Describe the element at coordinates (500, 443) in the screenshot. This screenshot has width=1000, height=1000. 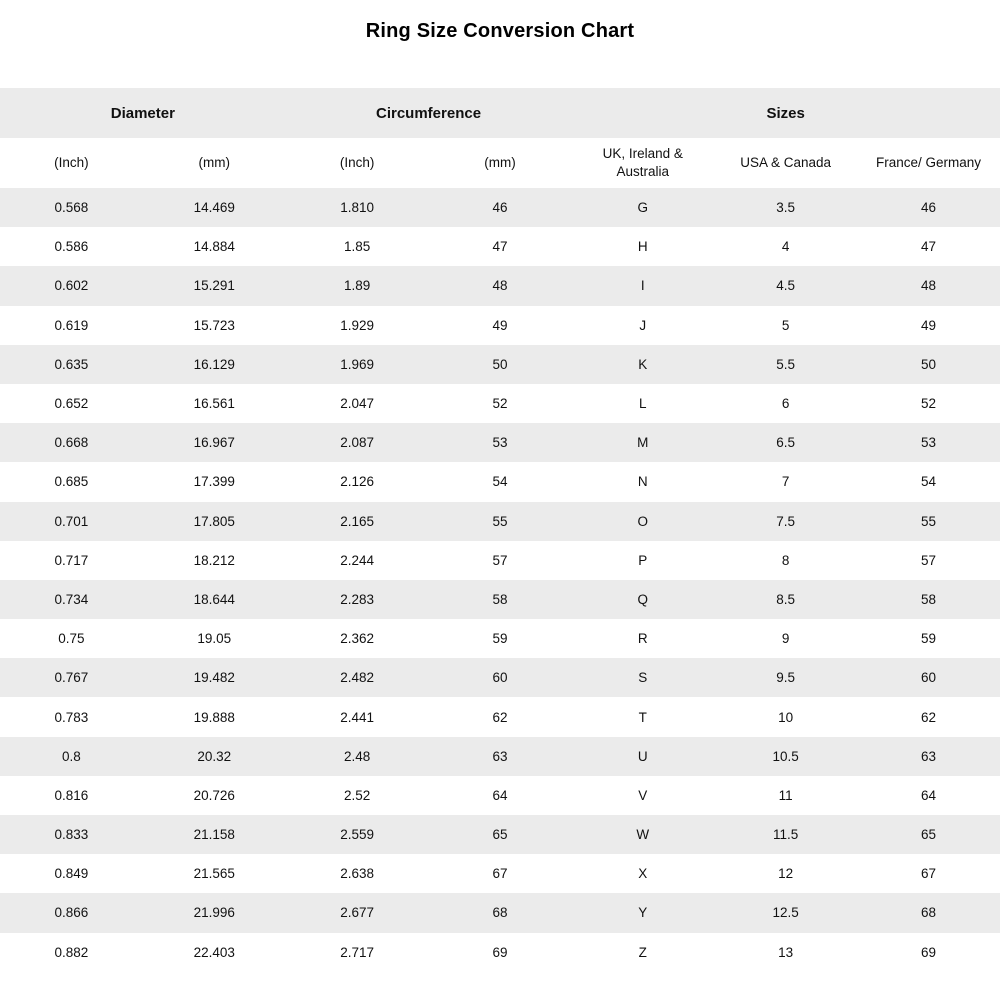
I see `table-cell: 53` at that location.